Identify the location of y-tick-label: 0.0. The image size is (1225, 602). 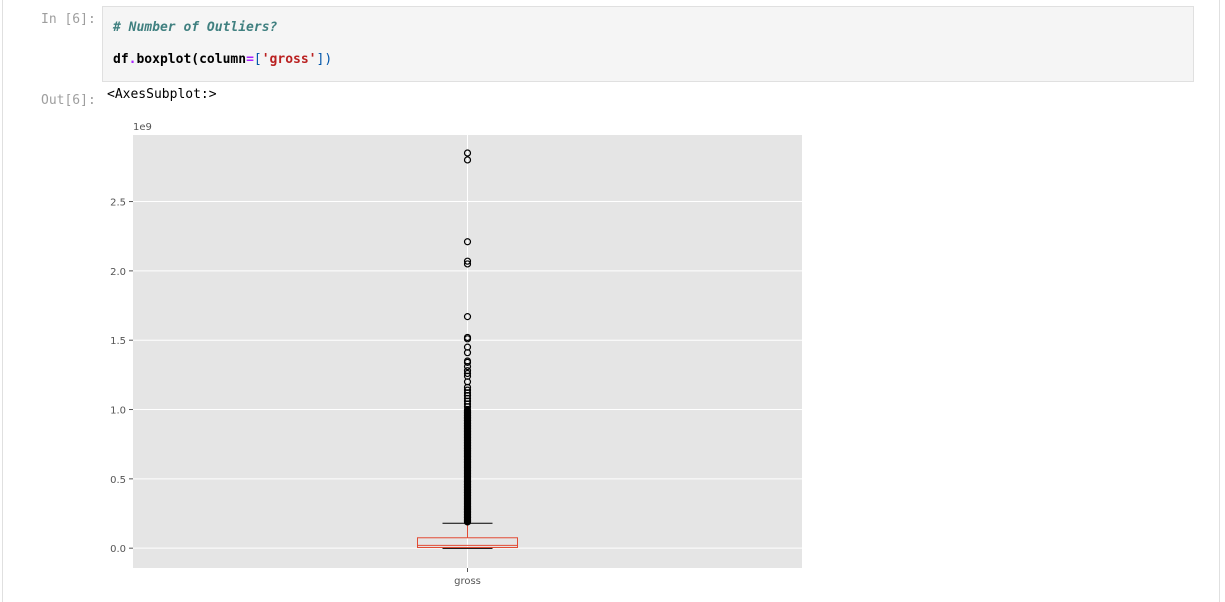
(118, 549).